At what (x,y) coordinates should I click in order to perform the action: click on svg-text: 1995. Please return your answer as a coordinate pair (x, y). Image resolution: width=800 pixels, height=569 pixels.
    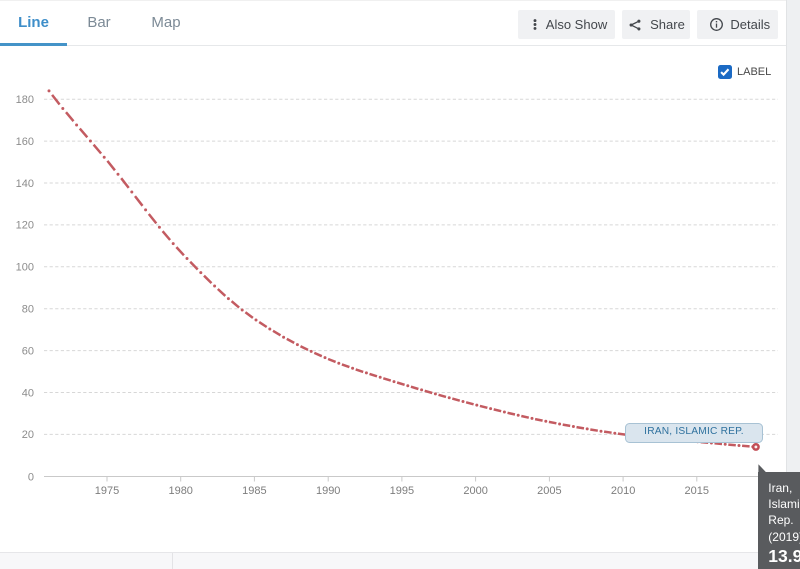
    Looking at the image, I should click on (402, 491).